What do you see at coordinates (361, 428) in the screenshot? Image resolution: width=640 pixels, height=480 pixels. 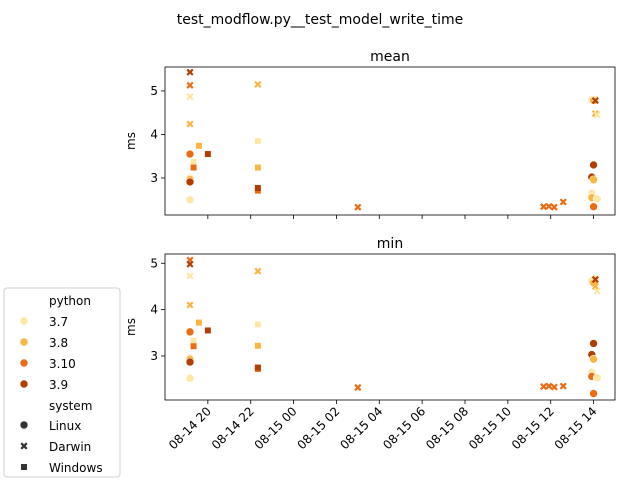 I see `x-tick-label: 08-15 04` at bounding box center [361, 428].